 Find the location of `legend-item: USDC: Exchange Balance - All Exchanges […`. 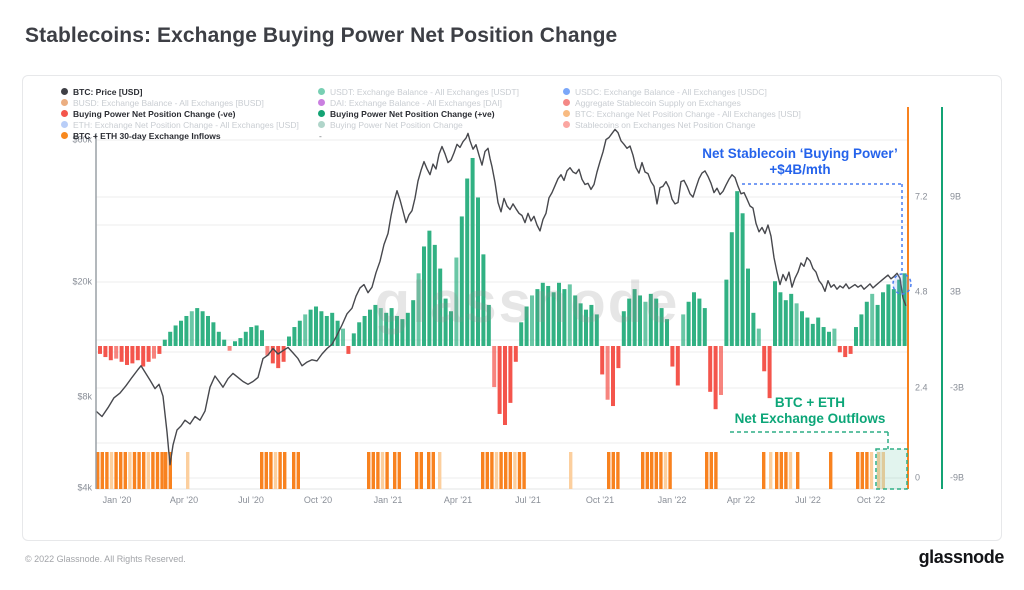

legend-item: USDC: Exchange Balance - All Exchanges [… is located at coordinates (682, 91).